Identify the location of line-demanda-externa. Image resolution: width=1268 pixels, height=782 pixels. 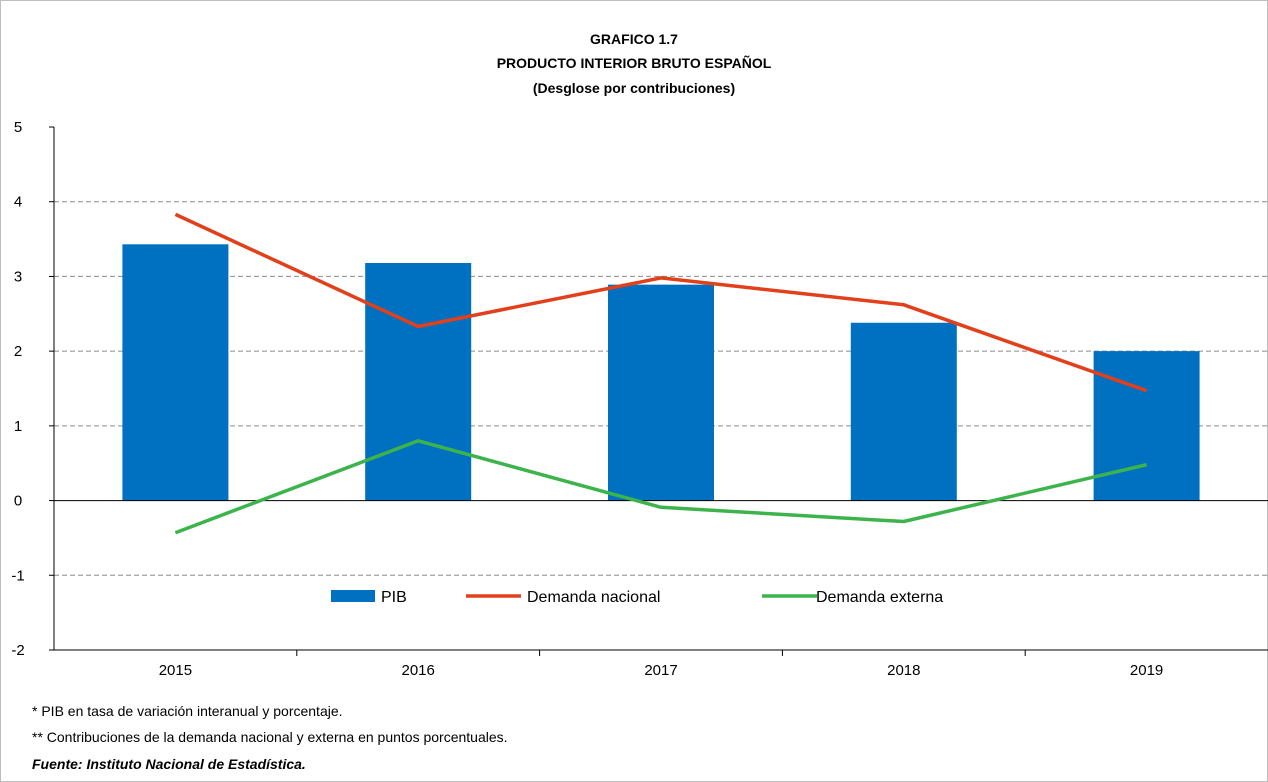
(660, 487).